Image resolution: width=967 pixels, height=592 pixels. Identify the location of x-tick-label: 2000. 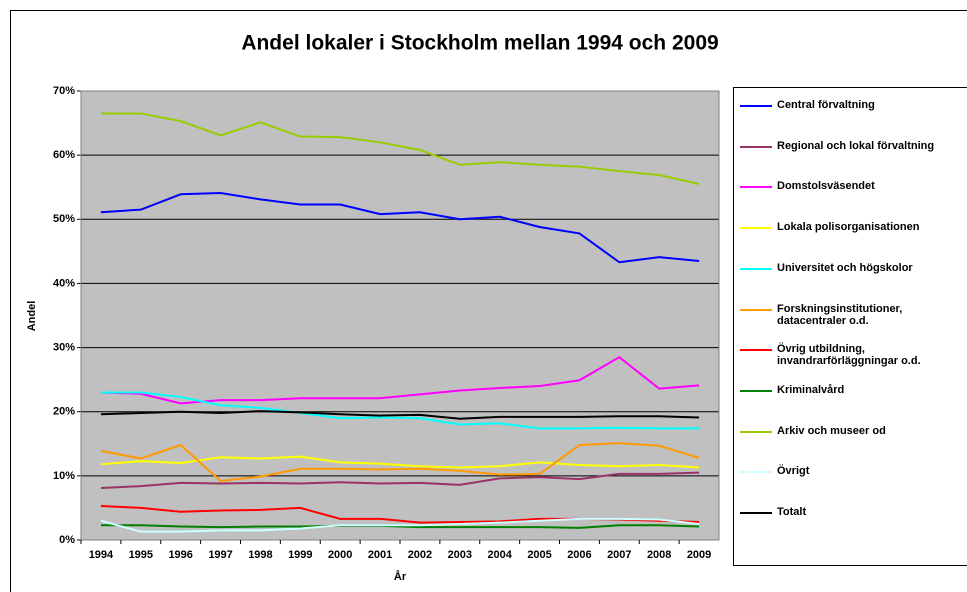
(340, 555).